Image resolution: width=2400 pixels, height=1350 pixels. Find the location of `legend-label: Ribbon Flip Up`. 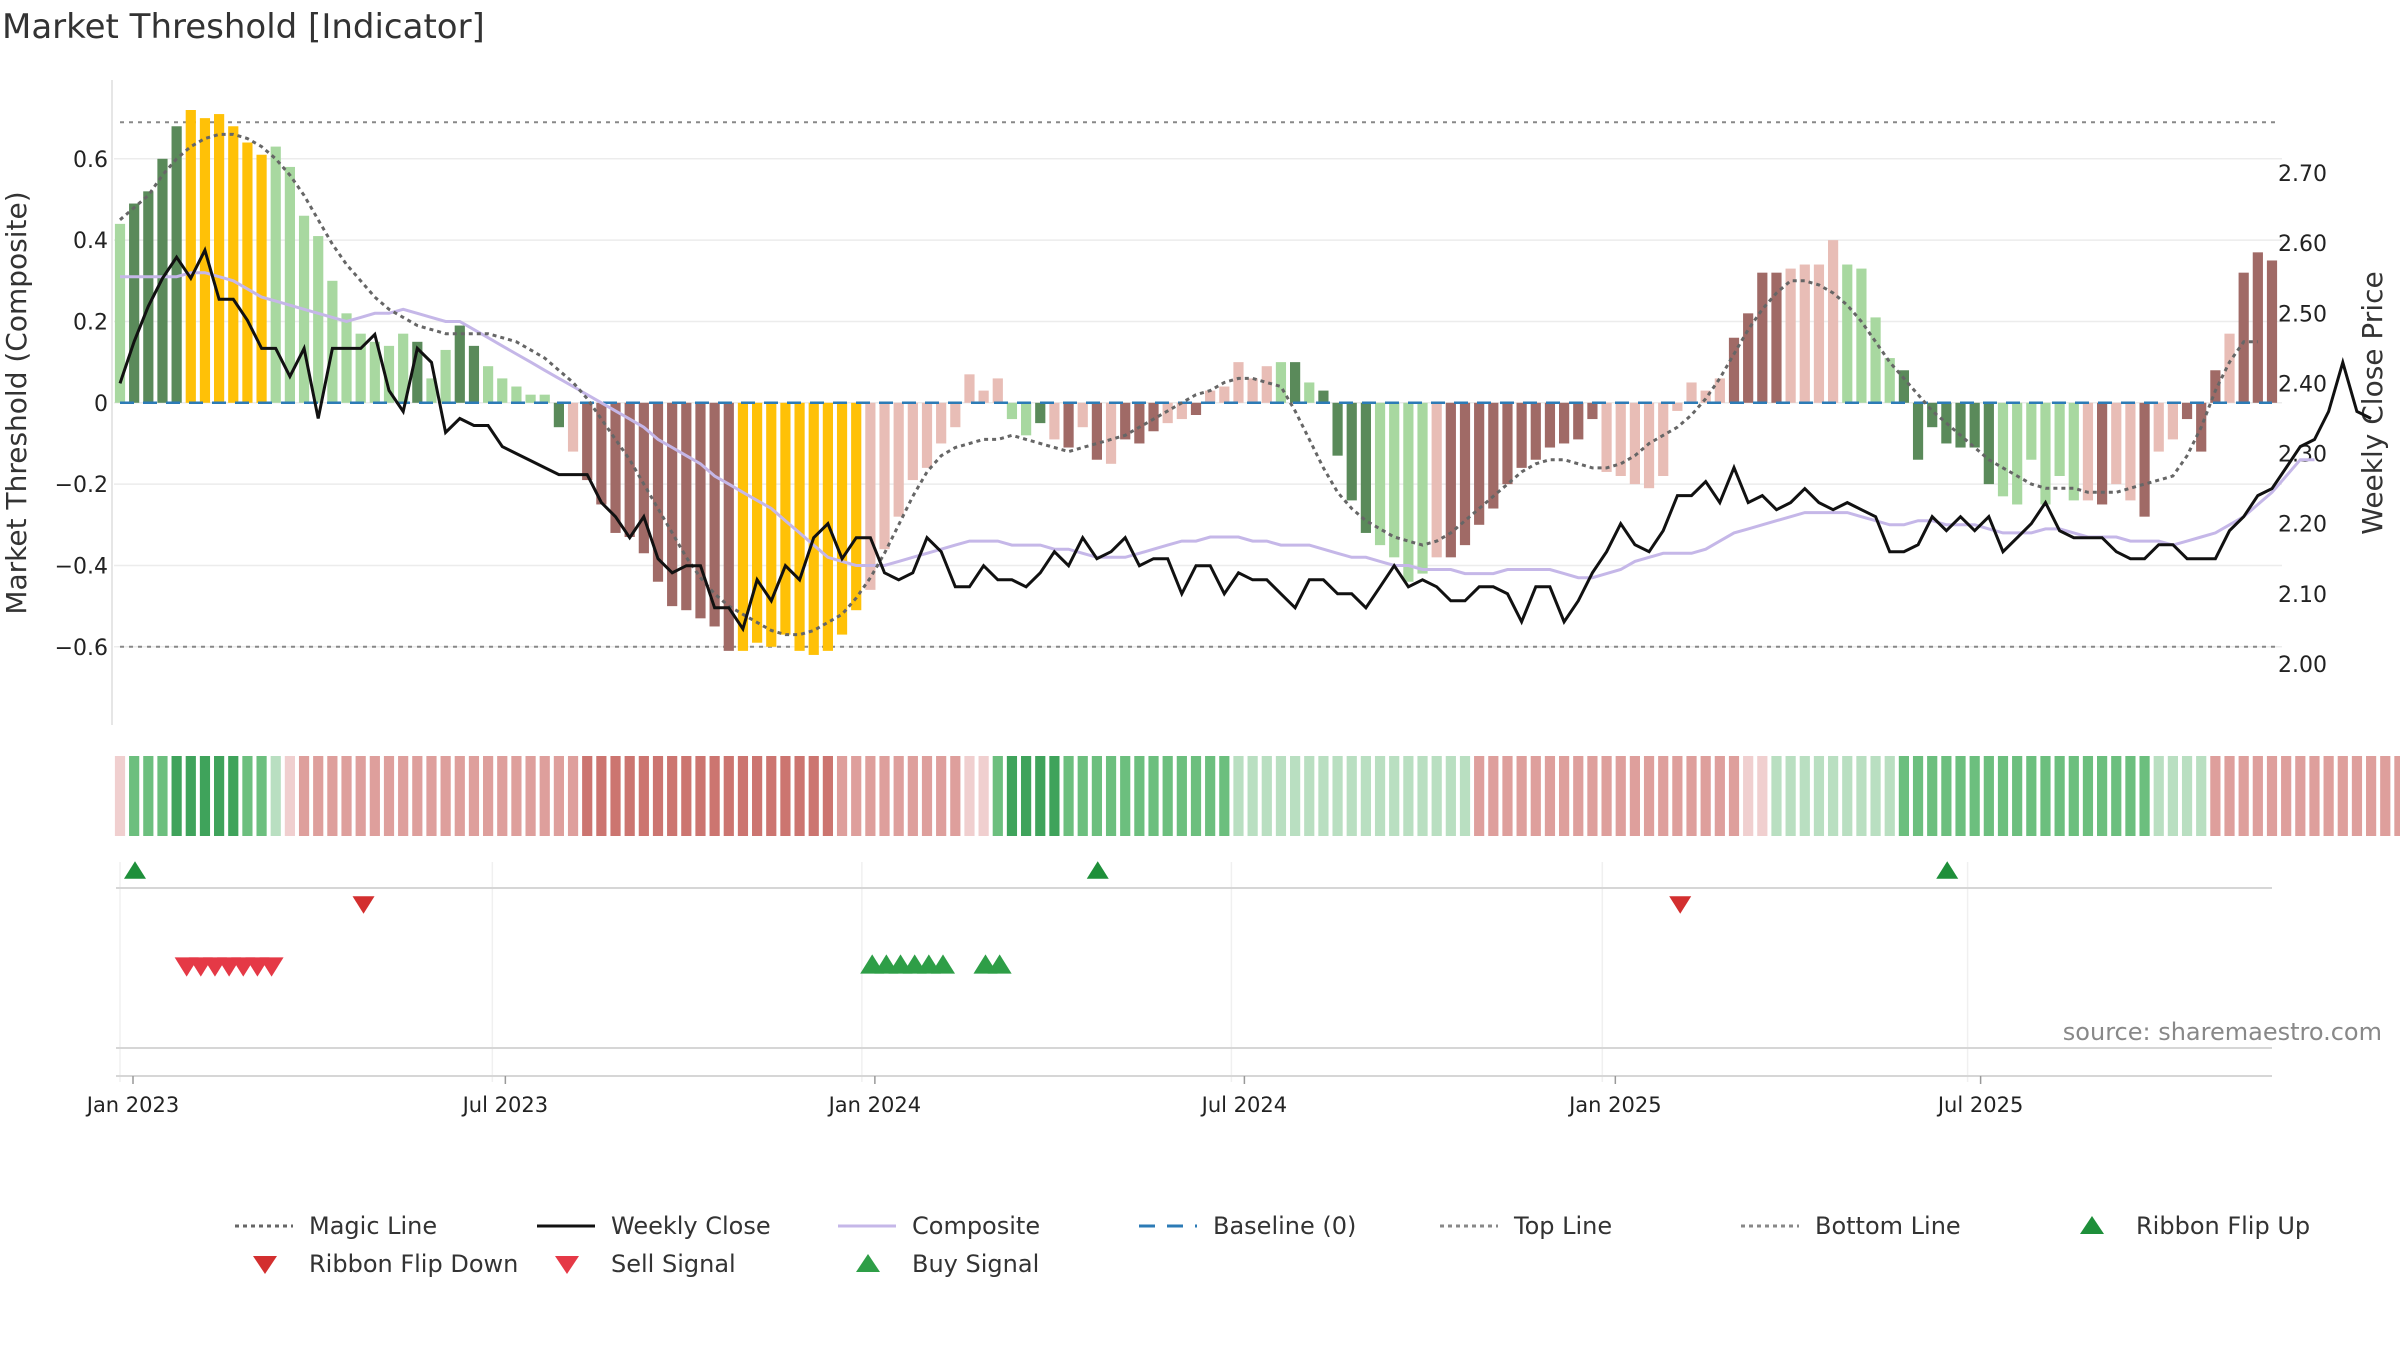

legend-label: Ribbon Flip Up is located at coordinates (2223, 1226).